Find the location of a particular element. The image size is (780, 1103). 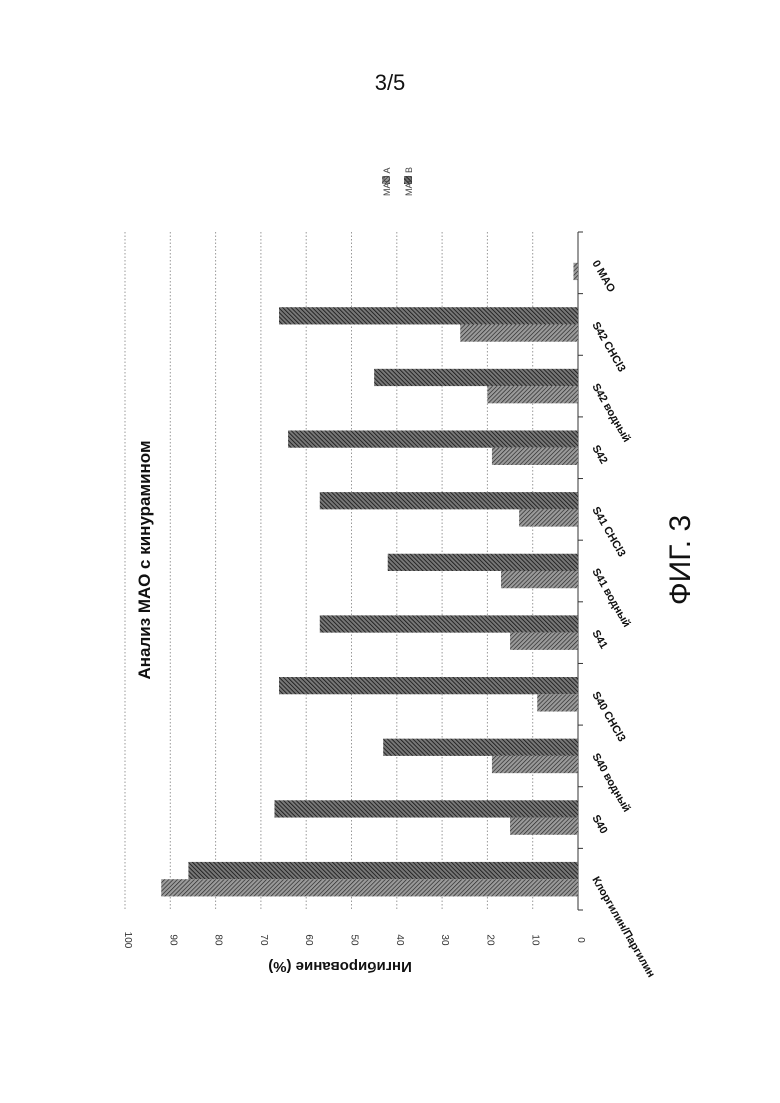

axis-label-y: Ингибирование (%) is located at coordinates (340, 966).